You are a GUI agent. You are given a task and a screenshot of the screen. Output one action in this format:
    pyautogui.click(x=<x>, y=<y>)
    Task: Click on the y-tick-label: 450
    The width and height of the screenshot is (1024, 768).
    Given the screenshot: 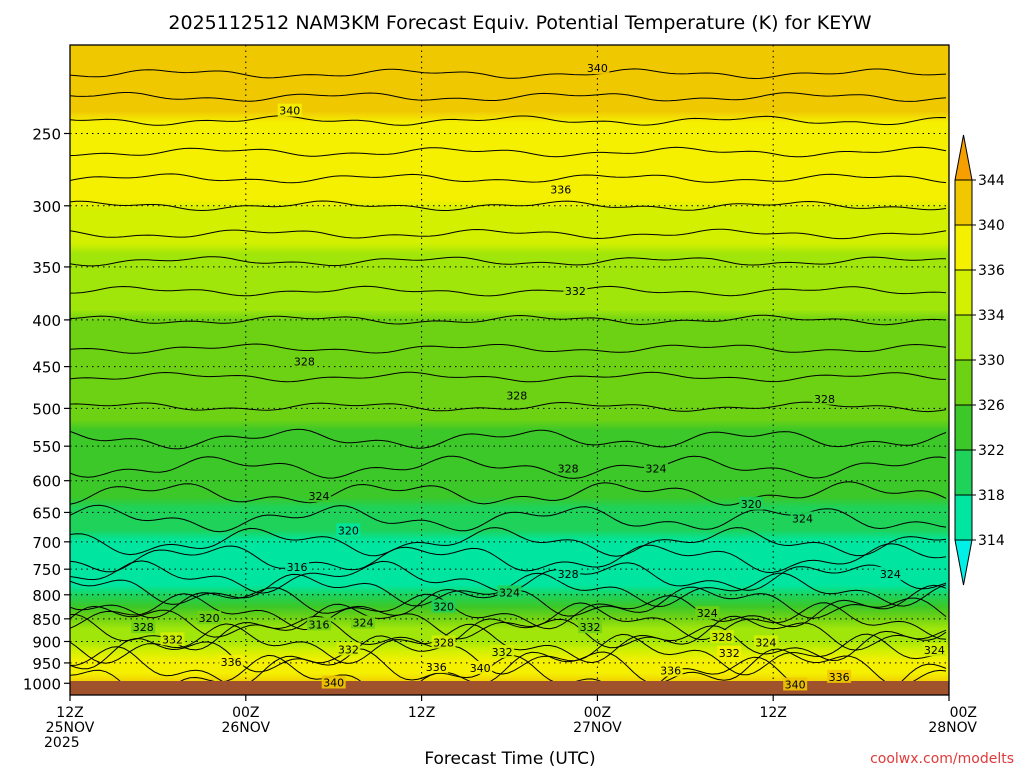 What is the action you would take?
    pyautogui.click(x=46, y=368)
    